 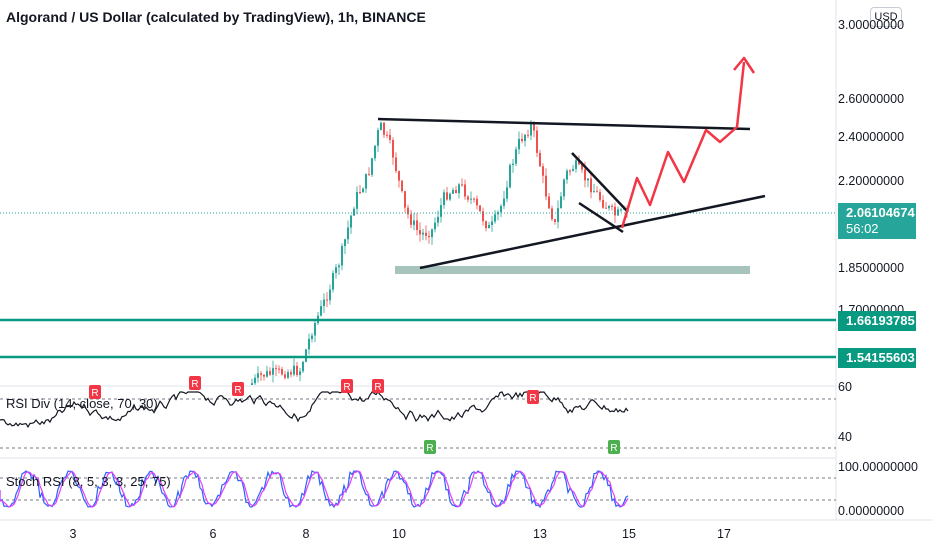 I want to click on rsi-line, so click(x=314, y=410).